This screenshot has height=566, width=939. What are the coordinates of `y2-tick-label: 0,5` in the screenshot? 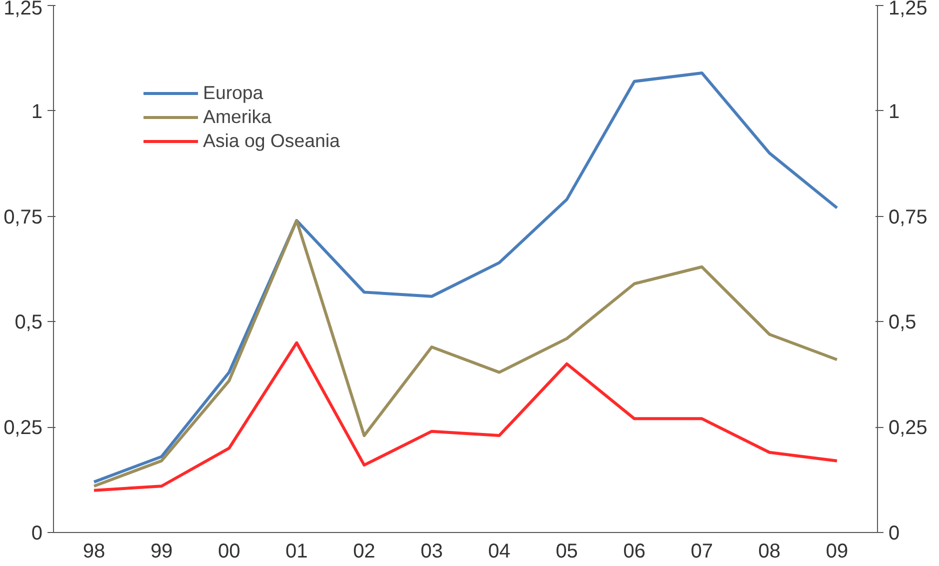 It's located at (902, 323).